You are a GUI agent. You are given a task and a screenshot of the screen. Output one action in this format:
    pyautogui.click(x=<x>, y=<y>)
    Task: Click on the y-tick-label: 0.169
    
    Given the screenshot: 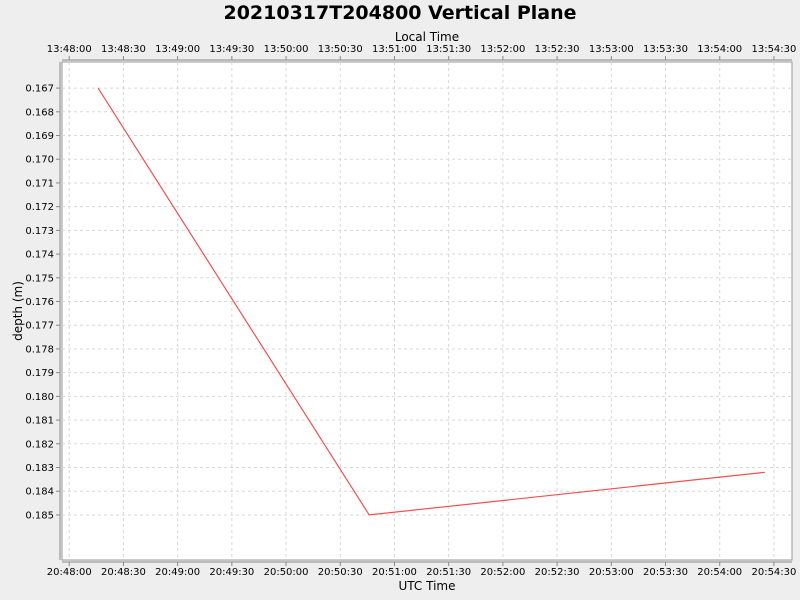 What is the action you would take?
    pyautogui.click(x=39, y=136)
    